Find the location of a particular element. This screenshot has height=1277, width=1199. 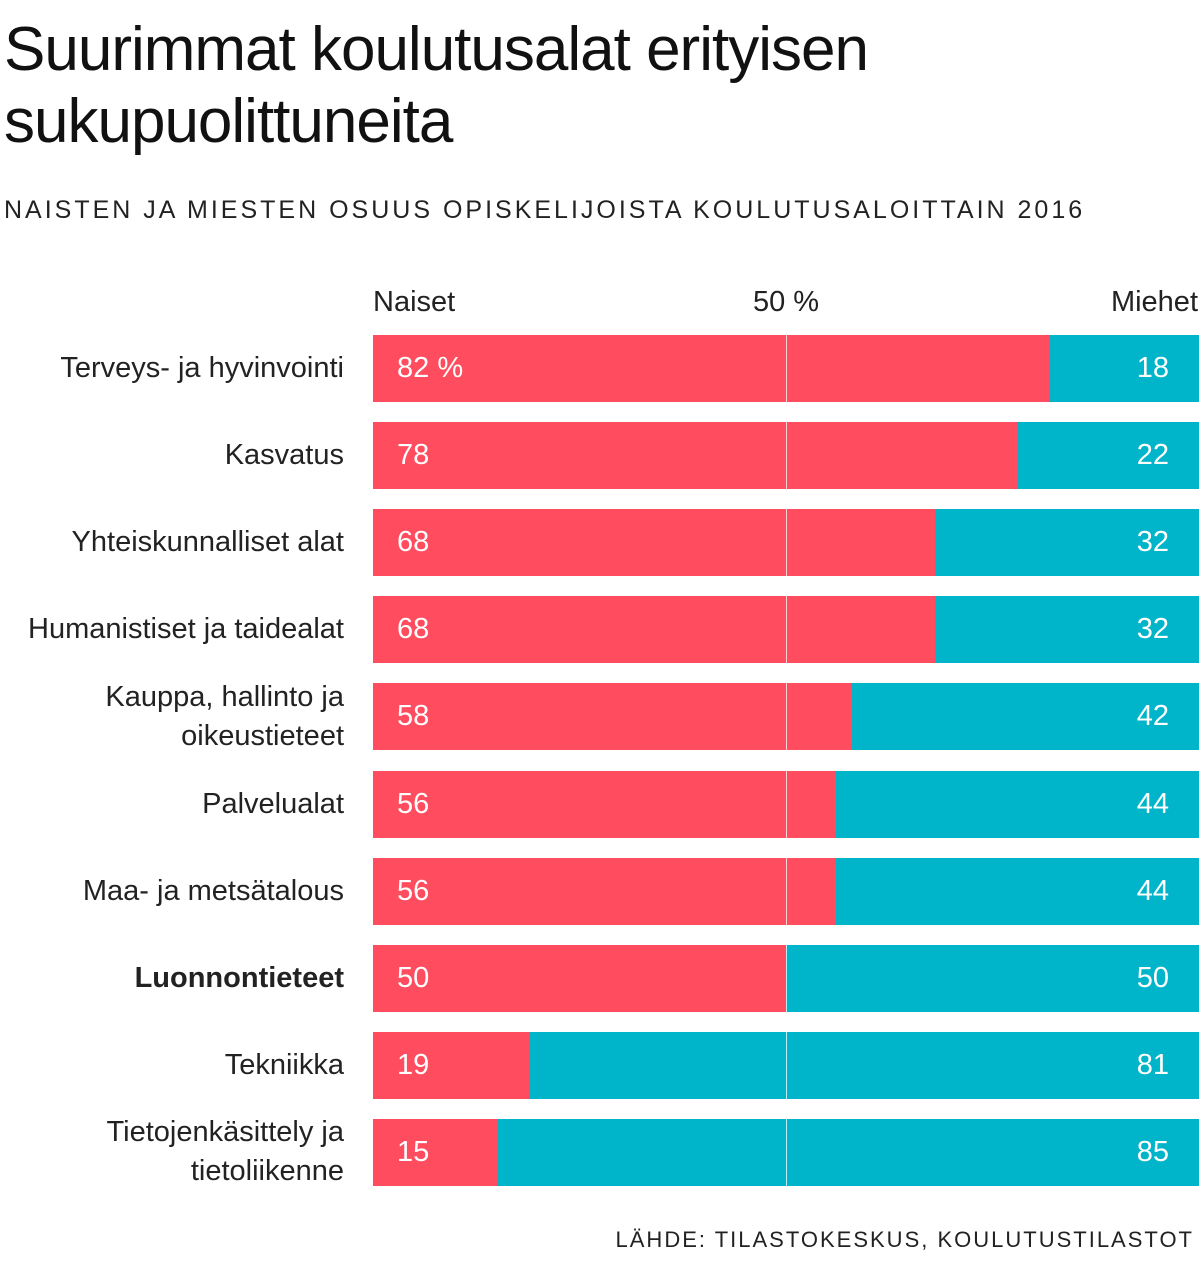

bar-men-luonnontieteet is located at coordinates (992, 978).